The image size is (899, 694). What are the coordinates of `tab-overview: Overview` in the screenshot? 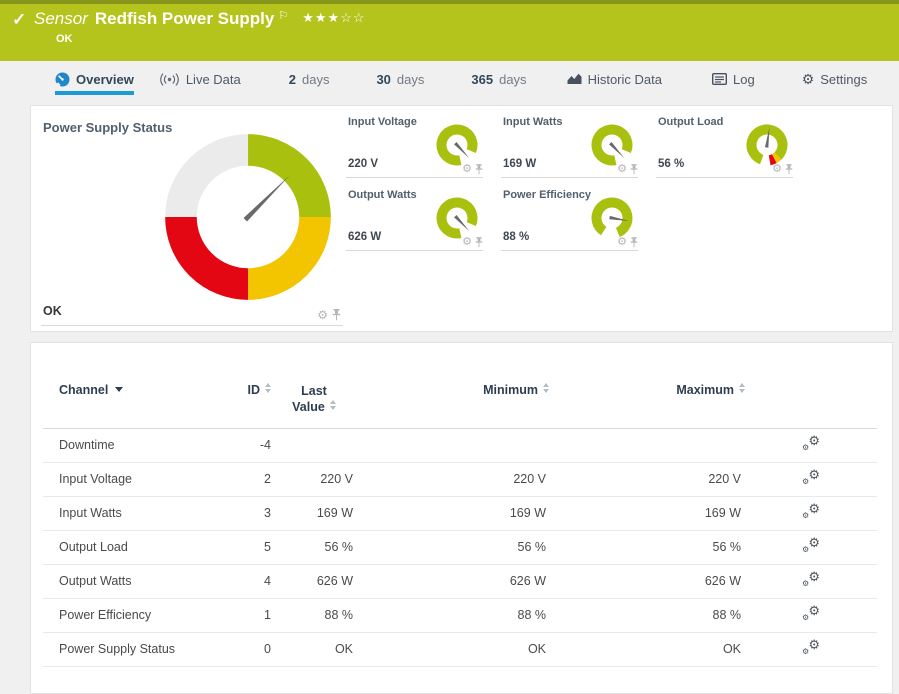 It's located at (94, 78).